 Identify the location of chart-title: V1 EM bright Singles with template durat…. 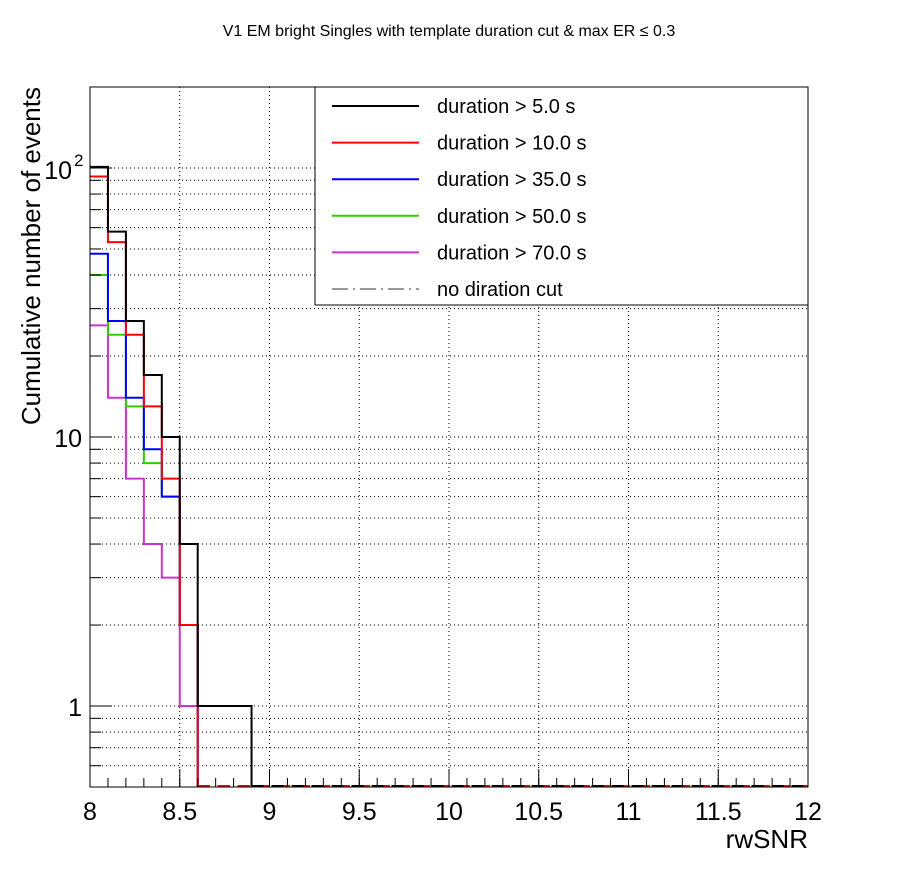
(449, 31).